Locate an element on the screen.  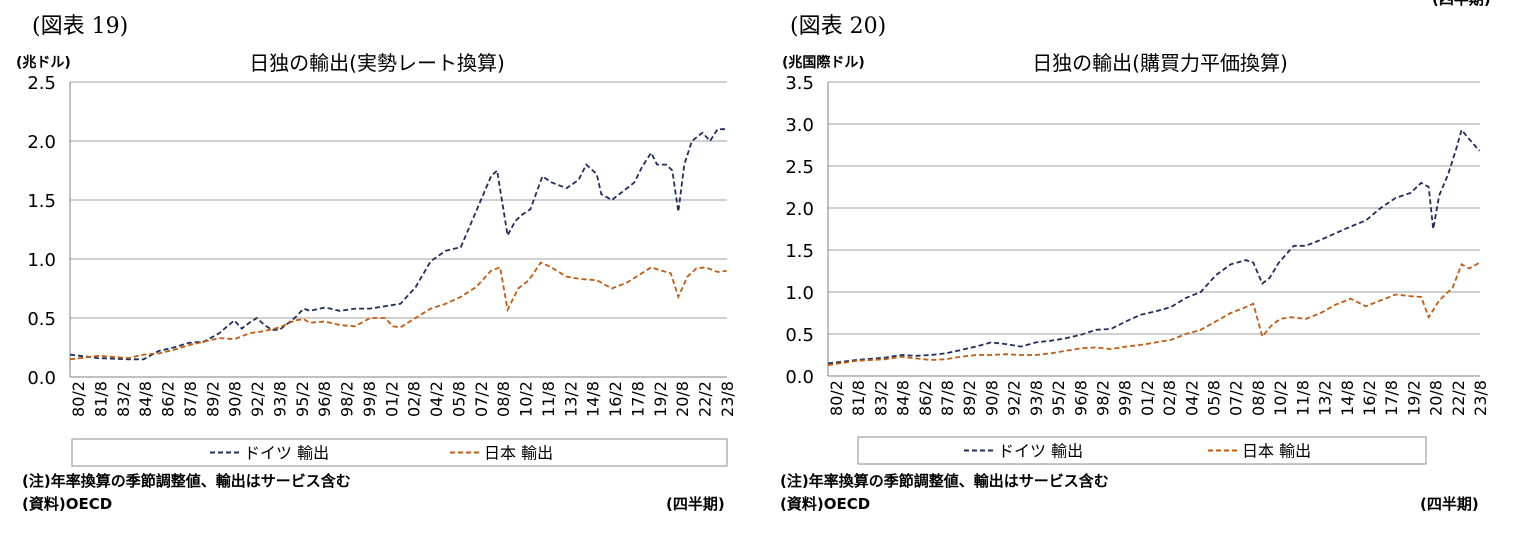
chart-title: 日独の輸出(購買力平価換算) is located at coordinates (1160, 63).